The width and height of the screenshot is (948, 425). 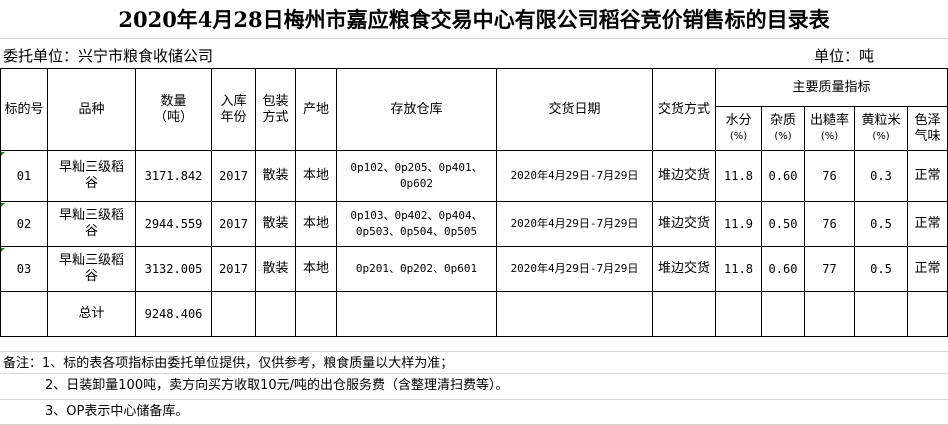 What do you see at coordinates (173, 109) in the screenshot?
I see `header-qty: 数量 （吨）` at bounding box center [173, 109].